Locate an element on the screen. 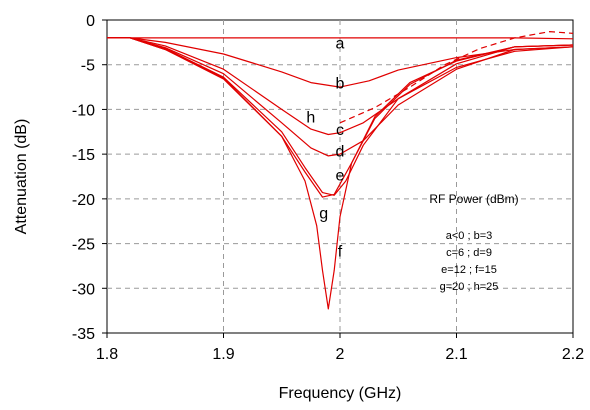  curve-label-c: c is located at coordinates (340, 130).